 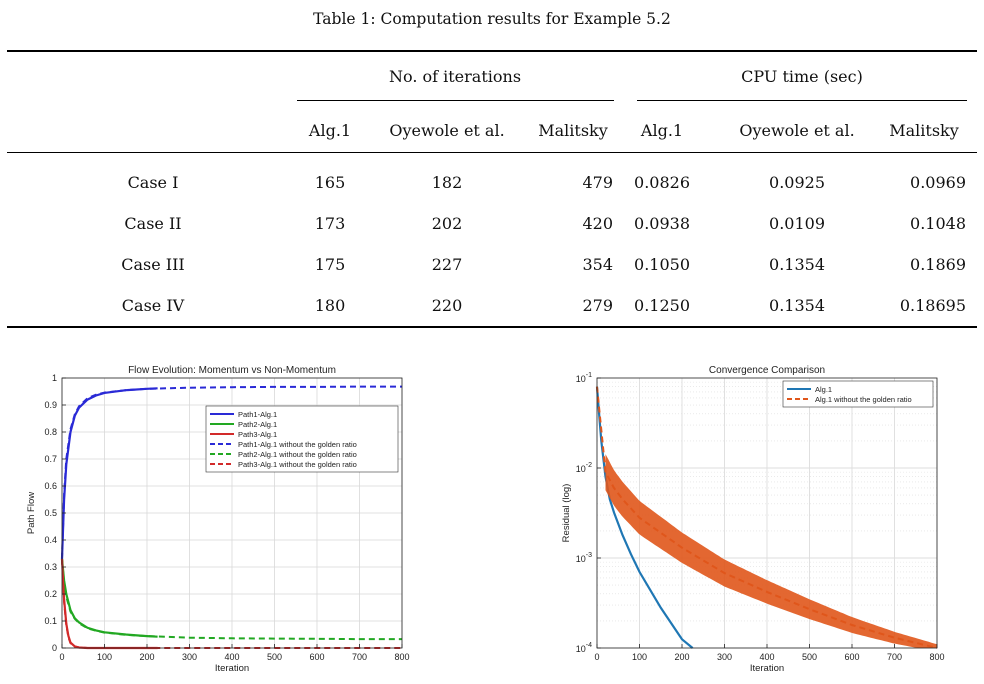 I want to click on y-tick-label: 10⁻⁴, so click(x=584, y=648).